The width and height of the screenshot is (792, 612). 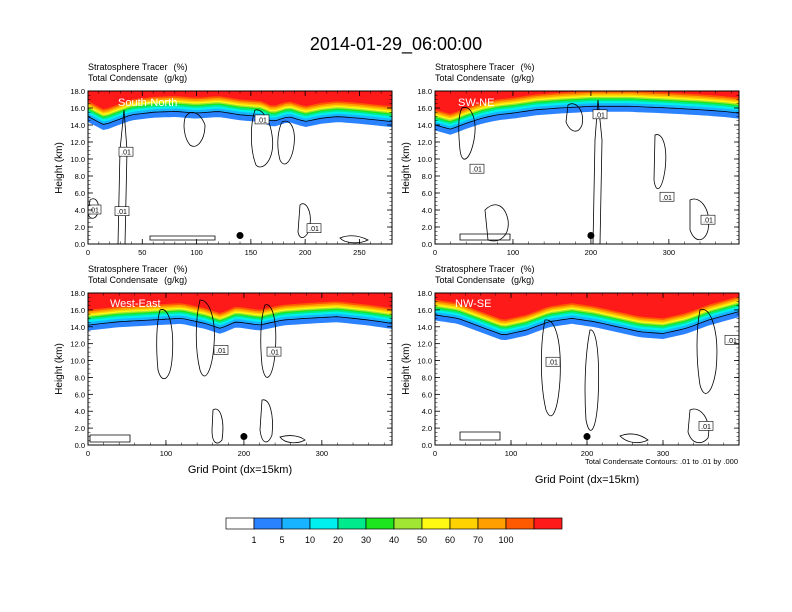 What do you see at coordinates (485, 67) in the screenshot?
I see `panel-2-title-line-1: Stratosphere Tracer (%)` at bounding box center [485, 67].